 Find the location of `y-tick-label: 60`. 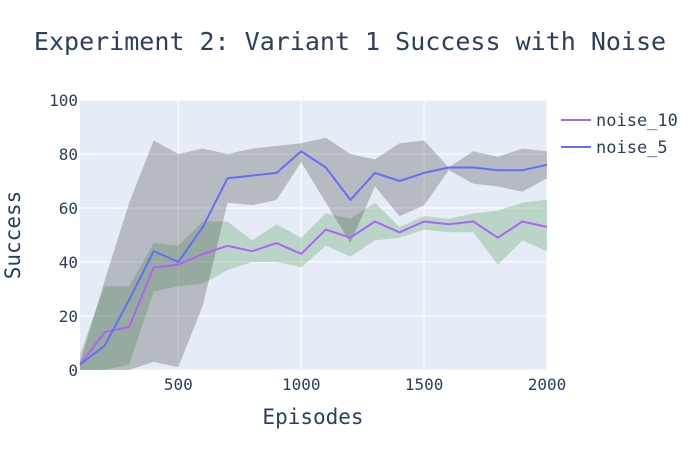

y-tick-label: 60 is located at coordinates (68, 208).